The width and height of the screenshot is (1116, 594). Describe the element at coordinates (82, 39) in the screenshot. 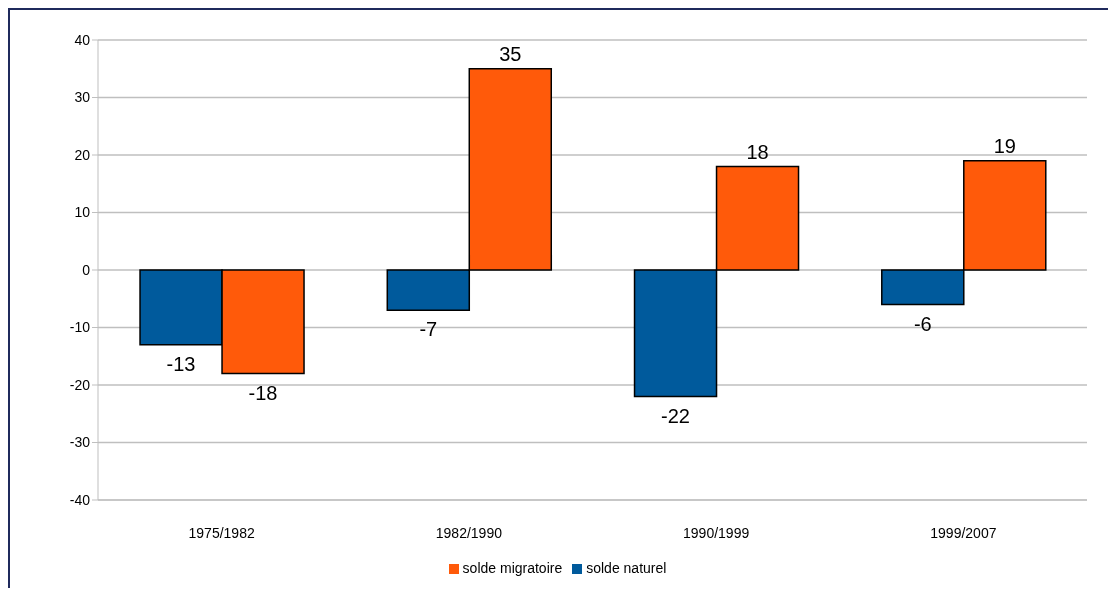

I see `y-tick-label: 40` at that location.